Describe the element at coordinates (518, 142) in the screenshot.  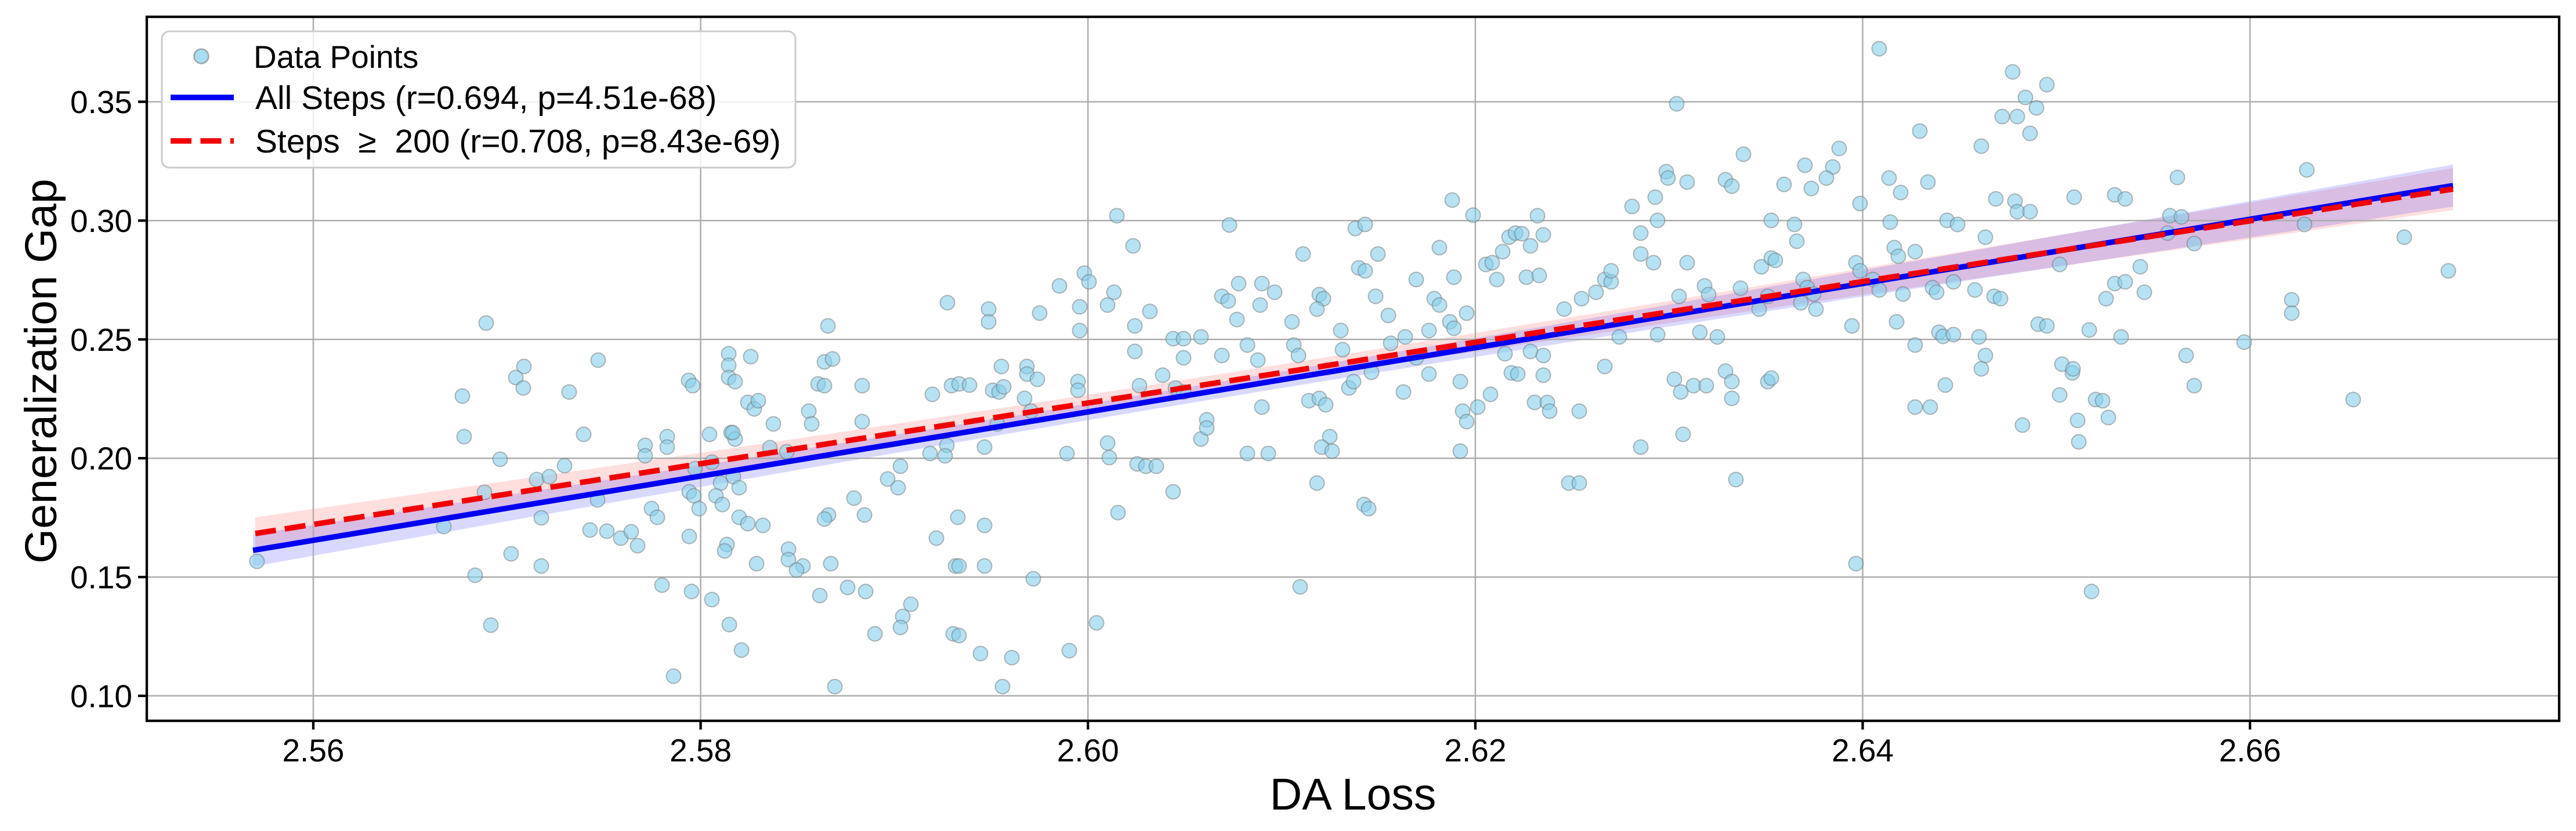
I see `svg-text:Steps ≥ 200 (r=0.708, p=8.43: Steps ≥ 200 (r=0.708, p=8.43e-69)` at that location.